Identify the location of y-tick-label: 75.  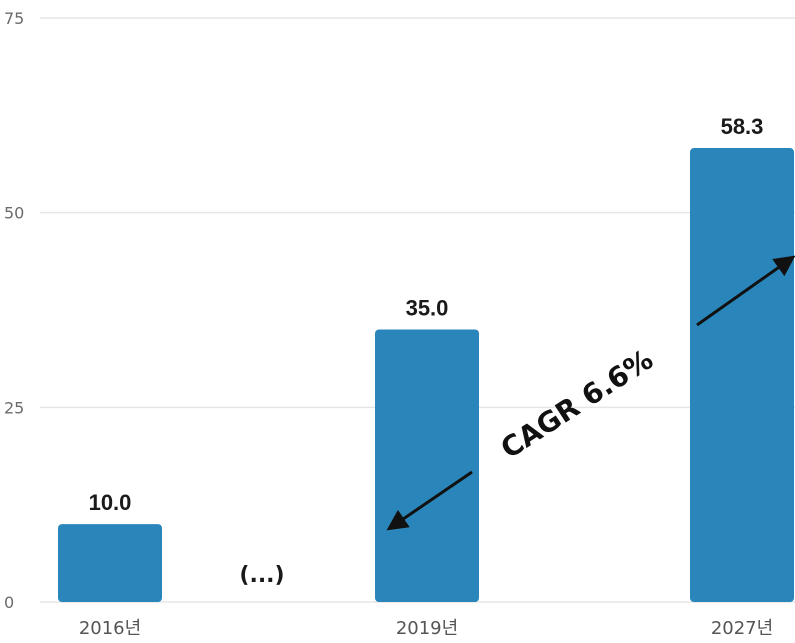
(14, 18).